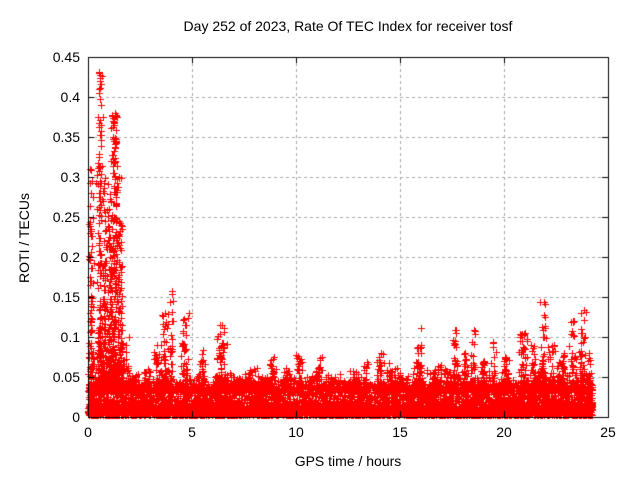  Describe the element at coordinates (70, 257) in the screenshot. I see `y-tick-label: 0.2` at that location.